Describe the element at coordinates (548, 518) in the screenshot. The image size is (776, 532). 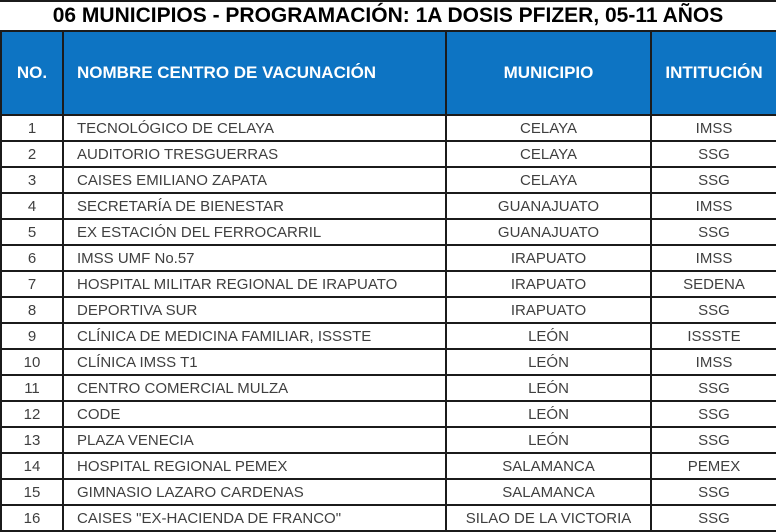
I see `municipio-cell: SILAO DE LA VICTORIA` at that location.